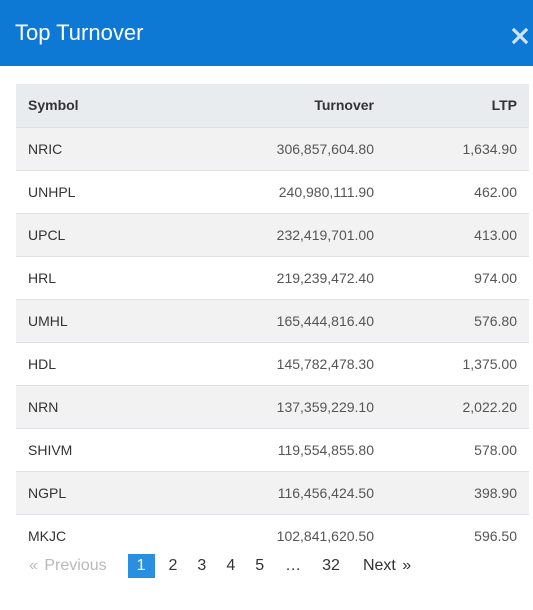  I want to click on table-row: HDL 145,782,478.30 1,375.00, so click(272, 363).